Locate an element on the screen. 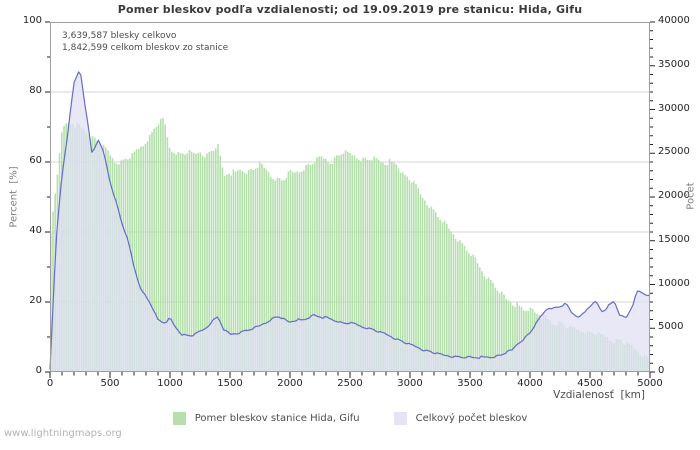 The width and height of the screenshot is (700, 450). legend-item-total-count: Celkový počet bleskov is located at coordinates (460, 418).